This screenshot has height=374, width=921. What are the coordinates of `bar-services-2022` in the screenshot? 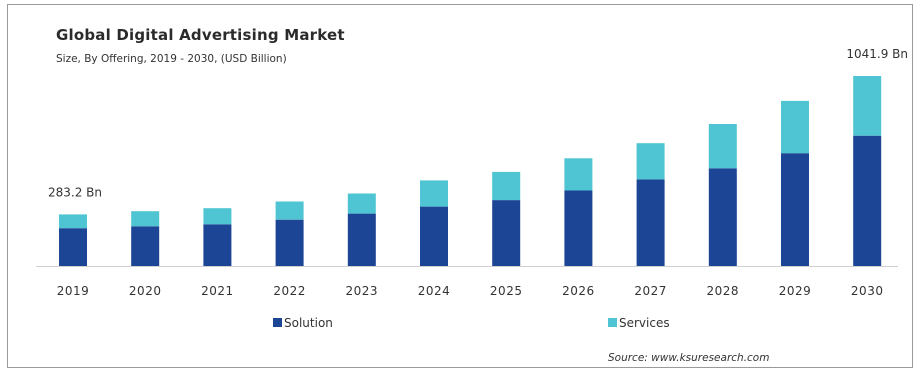 It's located at (289, 210).